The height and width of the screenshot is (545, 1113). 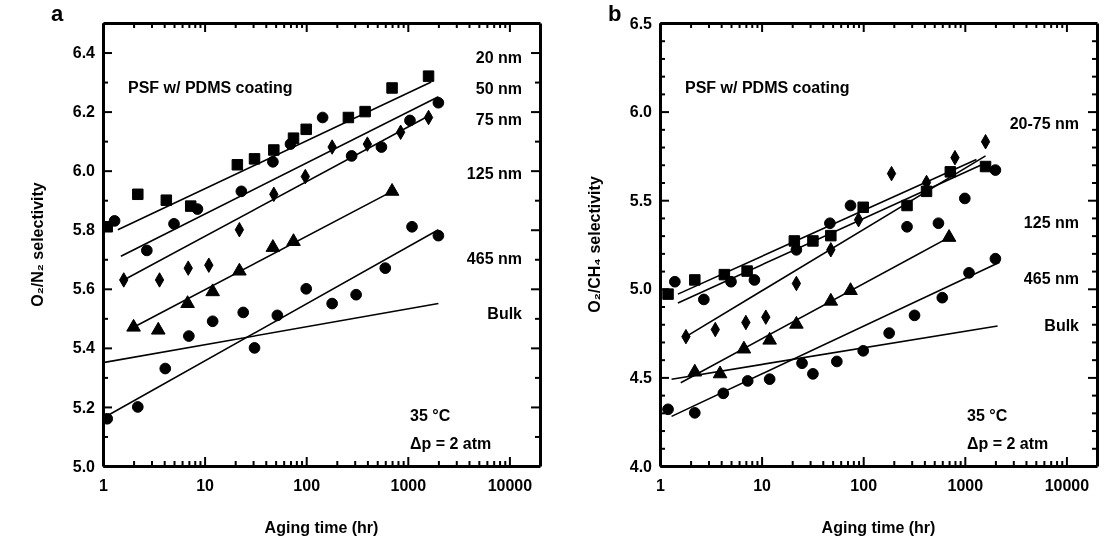 What do you see at coordinates (641, 200) in the screenshot?
I see `y-tick-label: 5.5` at bounding box center [641, 200].